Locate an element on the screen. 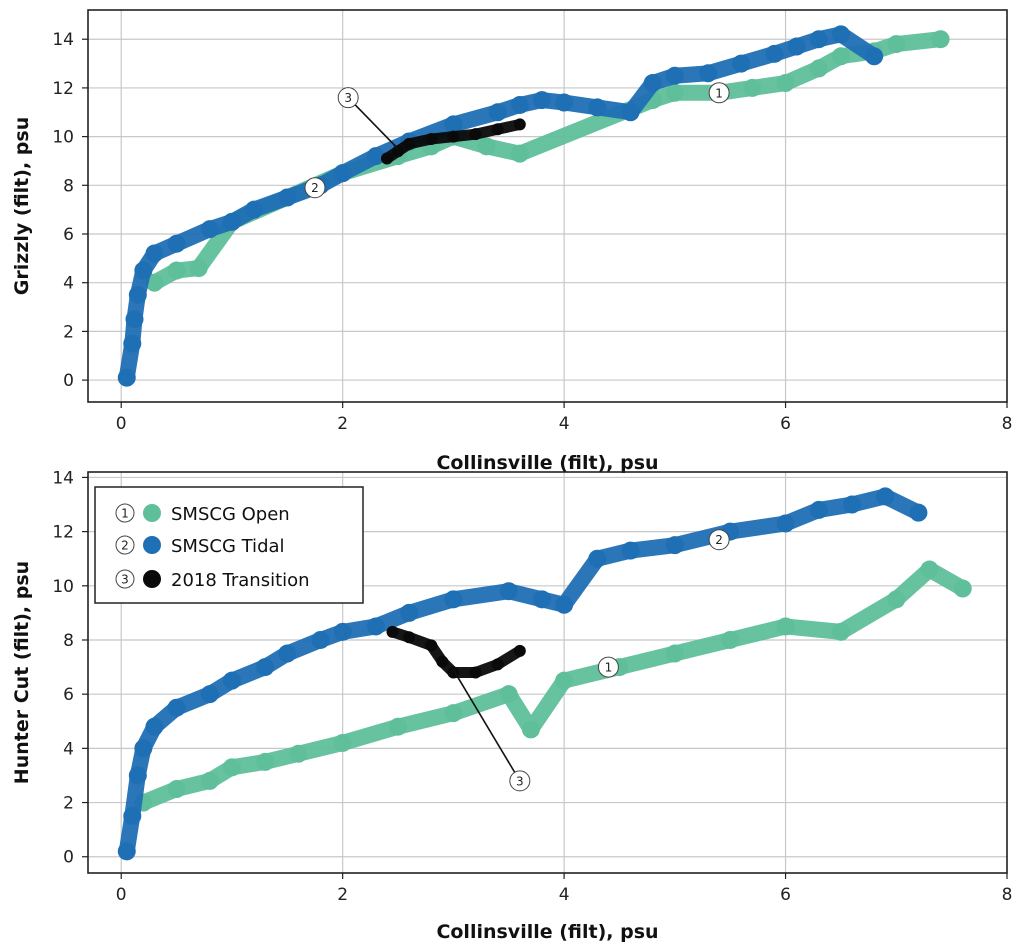 This screenshot has width=1018, height=947. y-axis-label-grizzly: Grizzly (filt), psu is located at coordinates (22, 206).